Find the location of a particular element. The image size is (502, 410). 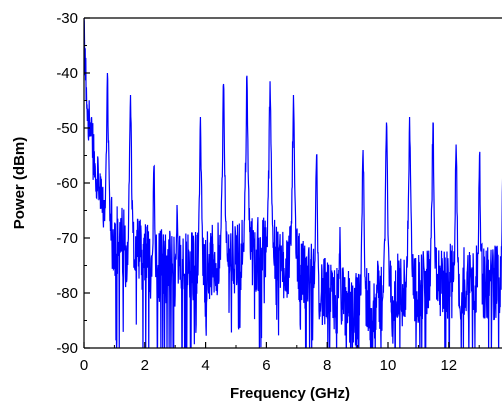

y-tick-label: -40 is located at coordinates (67, 73).